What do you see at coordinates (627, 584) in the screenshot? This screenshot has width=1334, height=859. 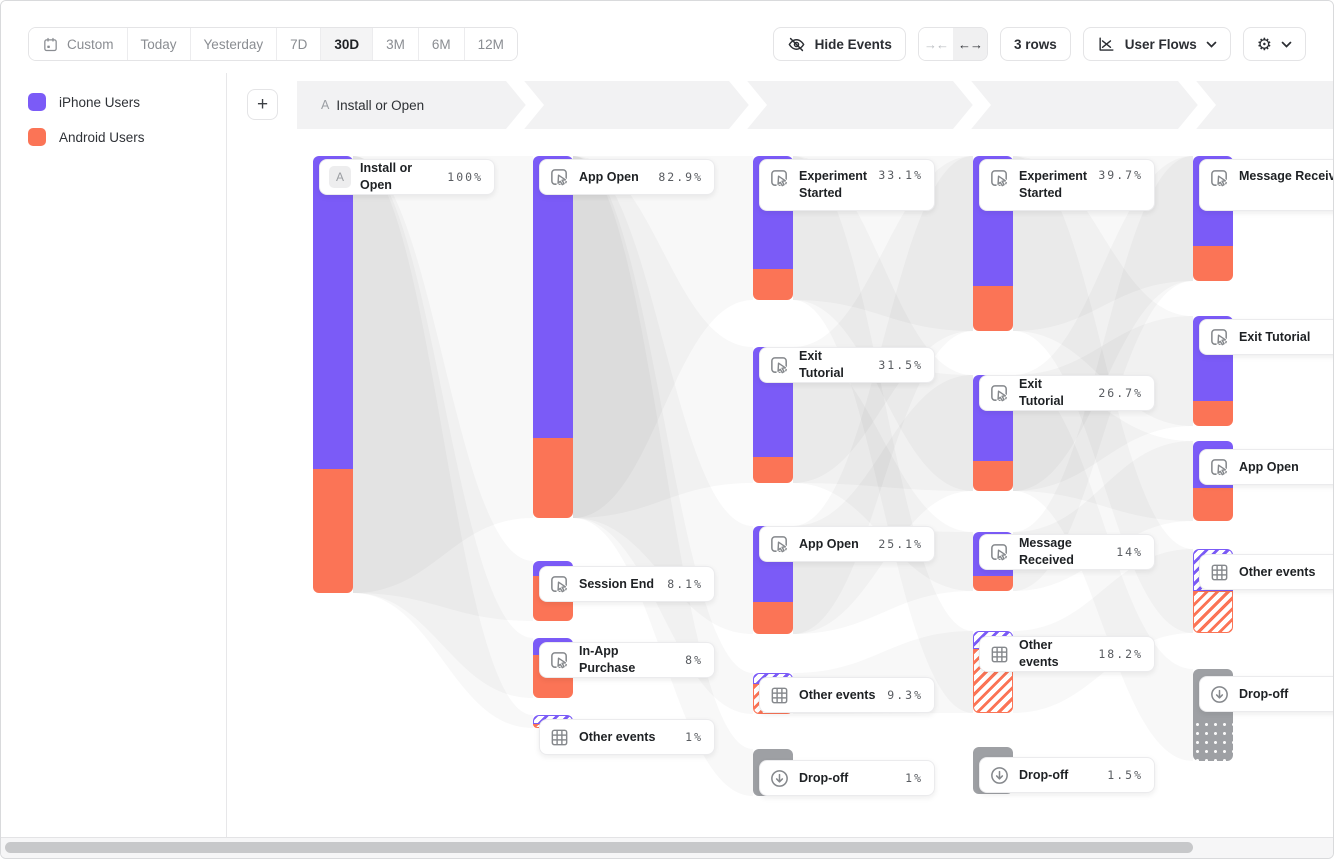 I see `flow-node-session-end: Session End 8.1%` at bounding box center [627, 584].